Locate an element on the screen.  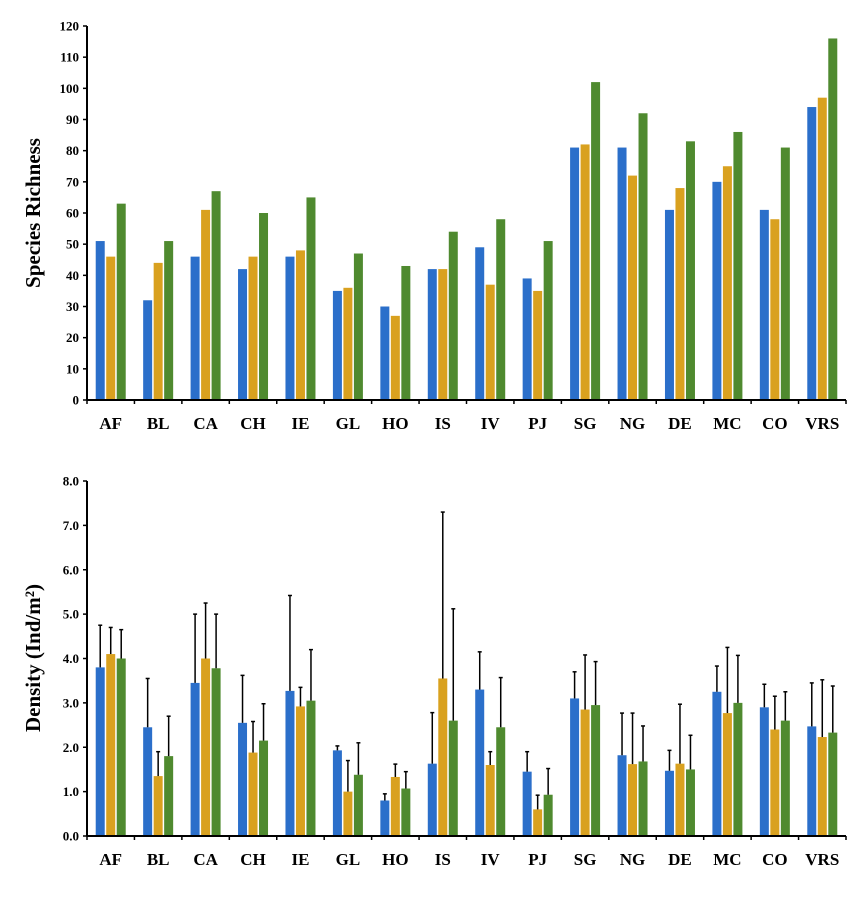
bar-mc-series2 is located at coordinates (727, 283).